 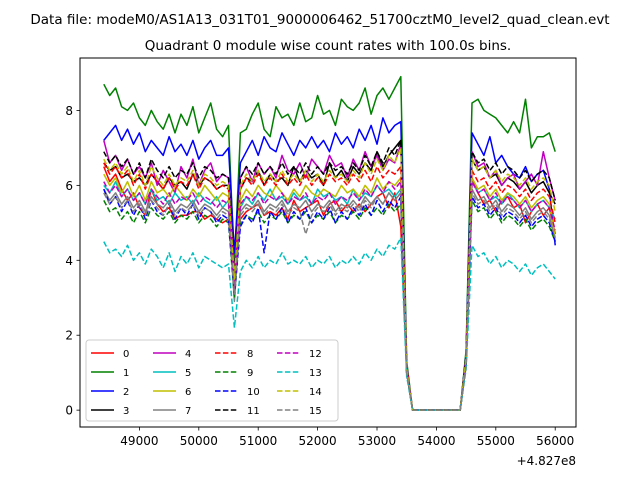 I want to click on x-tick-label: 55000, so click(x=496, y=441).